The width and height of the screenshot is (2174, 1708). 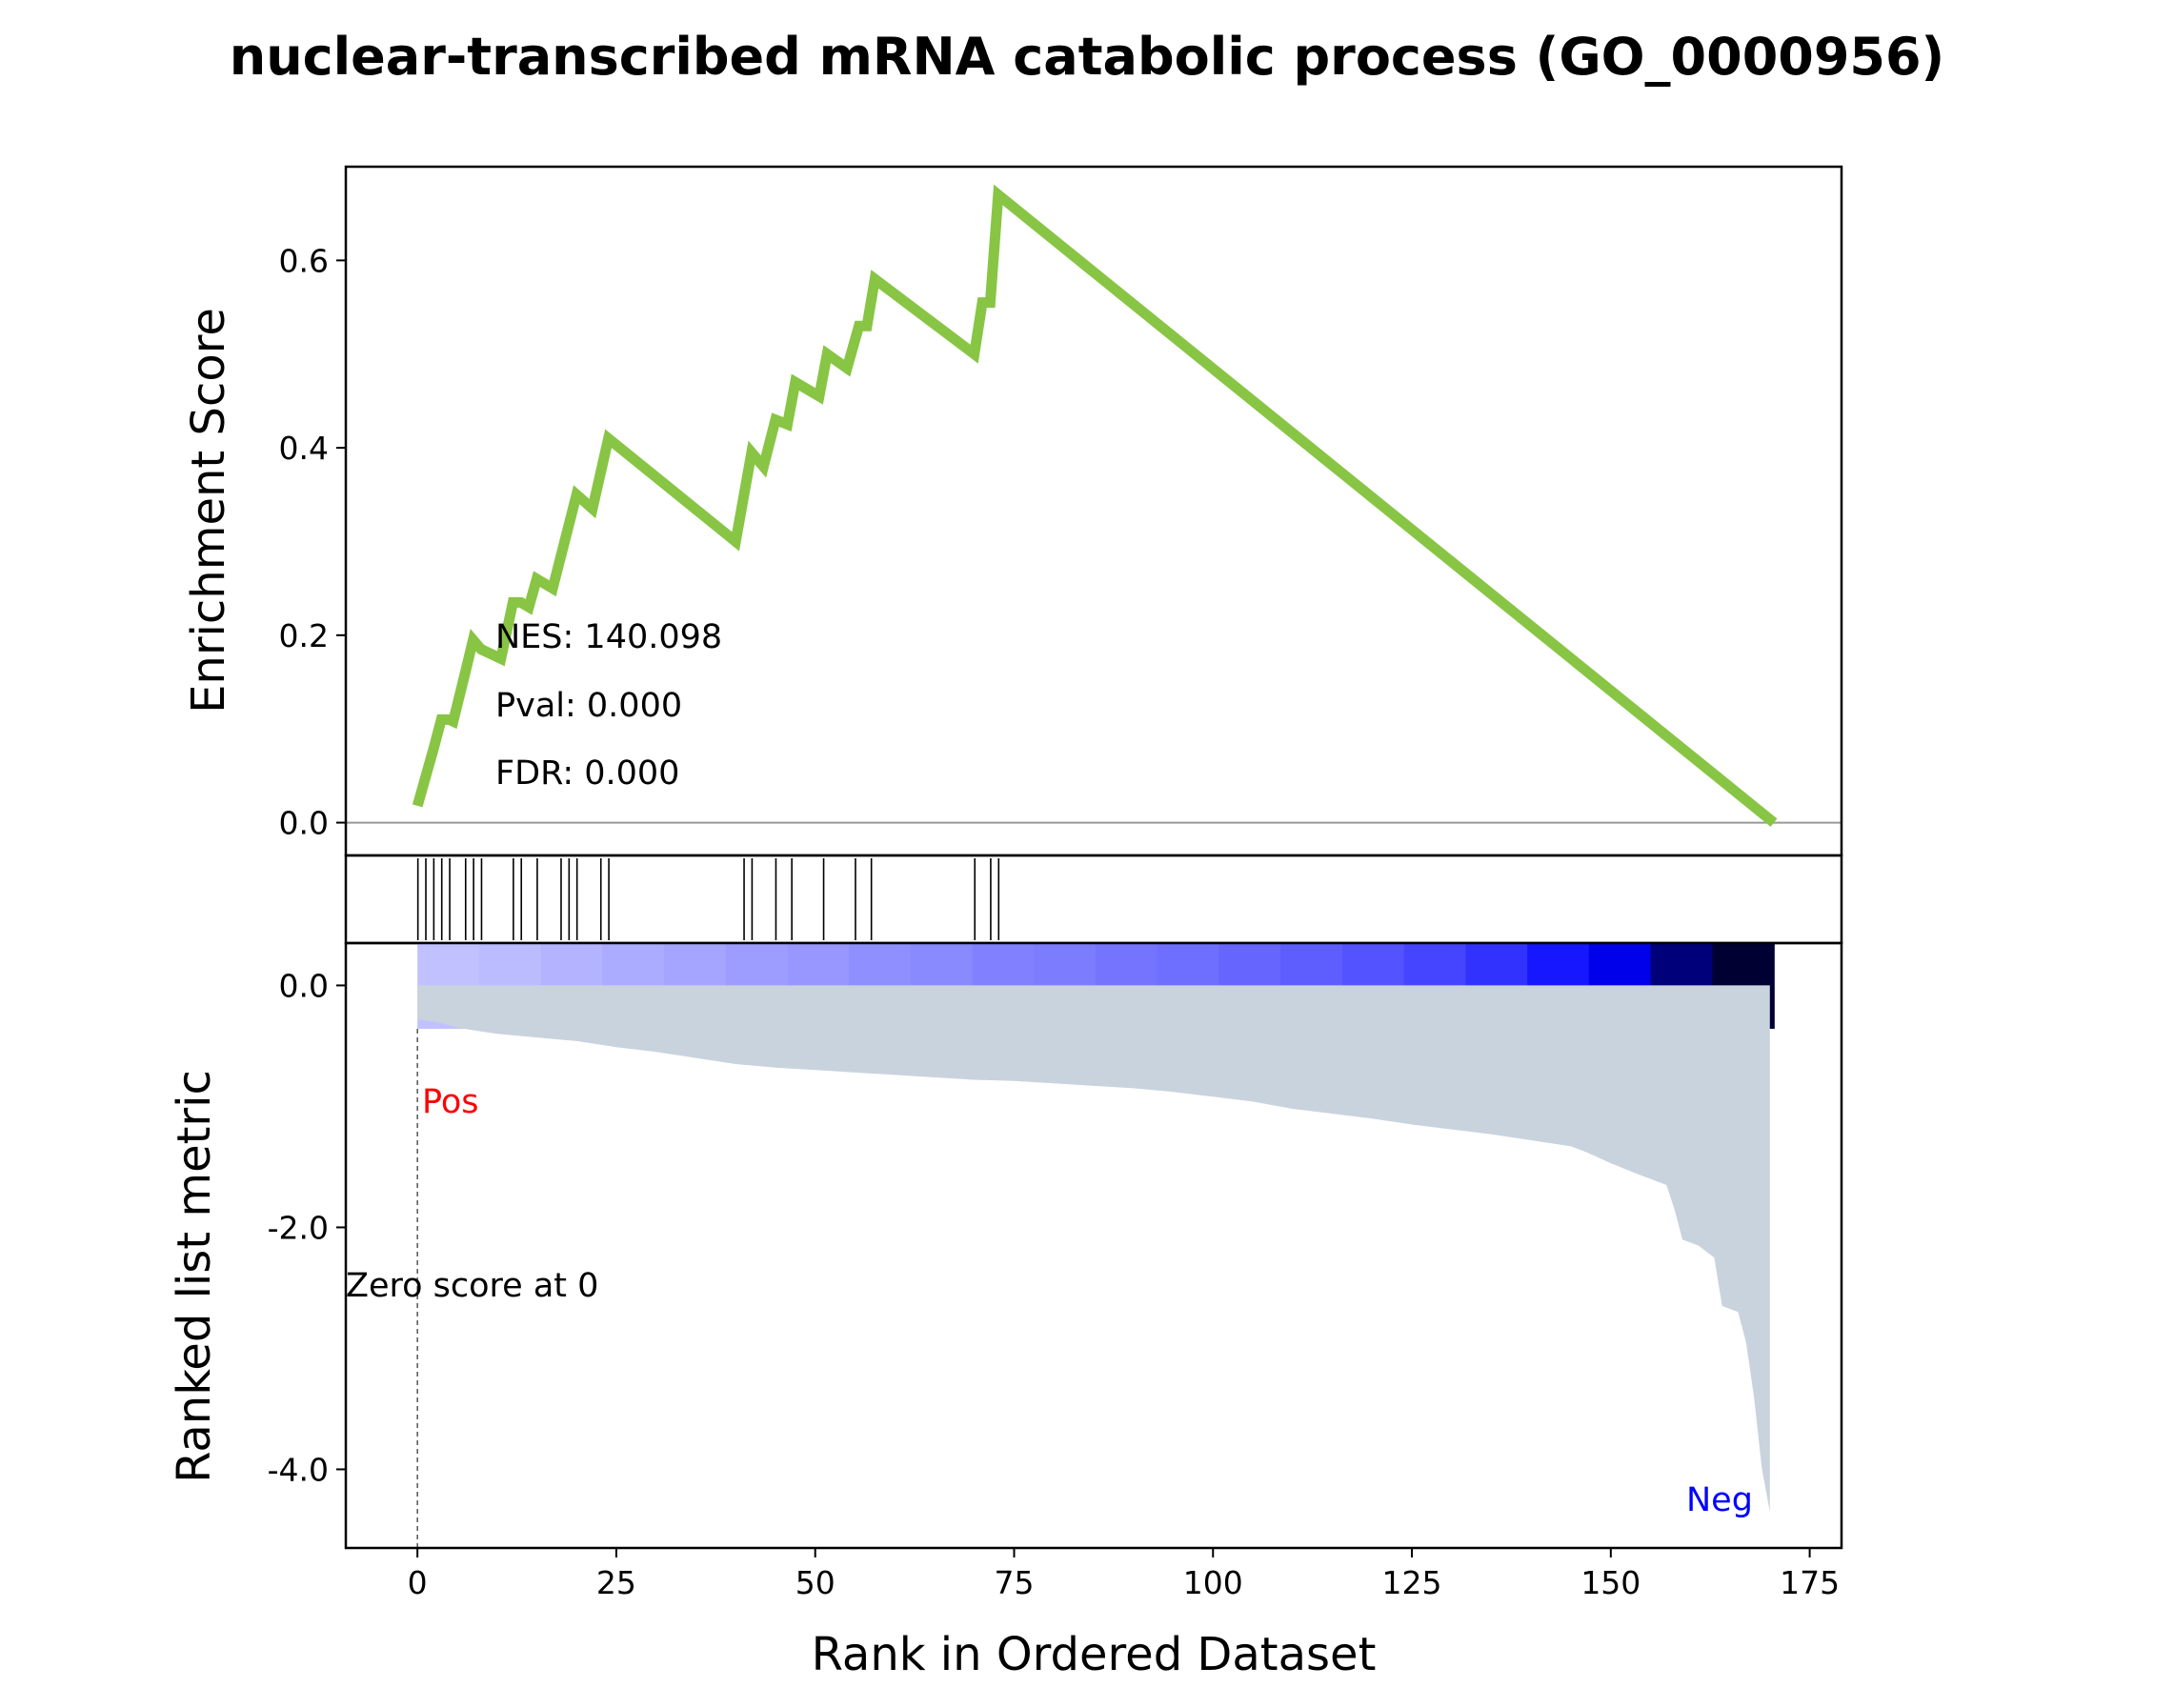 What do you see at coordinates (304, 261) in the screenshot?
I see `es-y-tick-label: 0.6` at bounding box center [304, 261].